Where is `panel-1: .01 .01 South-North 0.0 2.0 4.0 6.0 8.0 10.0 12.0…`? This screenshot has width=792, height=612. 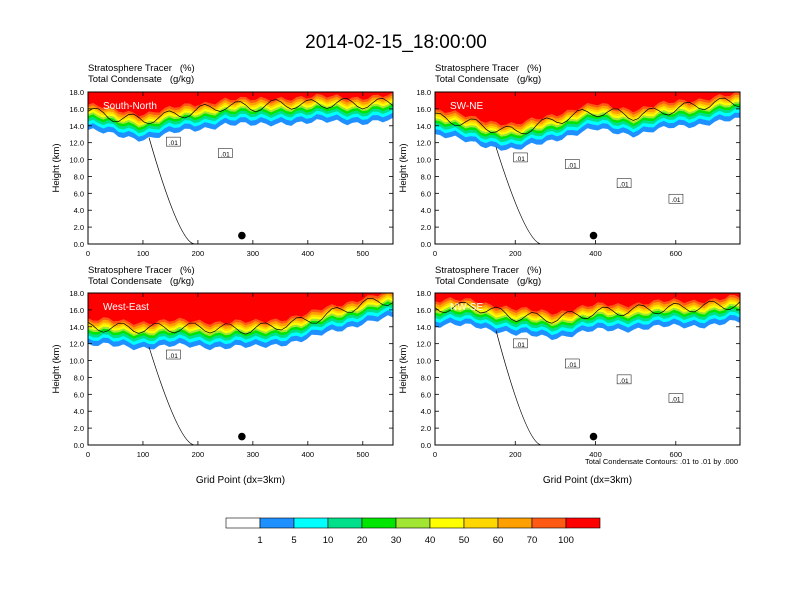 panel-1: .01 .01 South-North 0.0 2.0 4.0 6.0 8.0 10.0 12.0… is located at coordinates (222, 173).